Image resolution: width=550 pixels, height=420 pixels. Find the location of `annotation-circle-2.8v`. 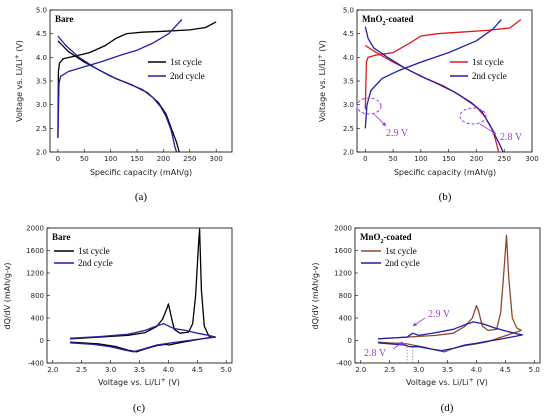

annotation-circle-2.8v is located at coordinates (473, 116).